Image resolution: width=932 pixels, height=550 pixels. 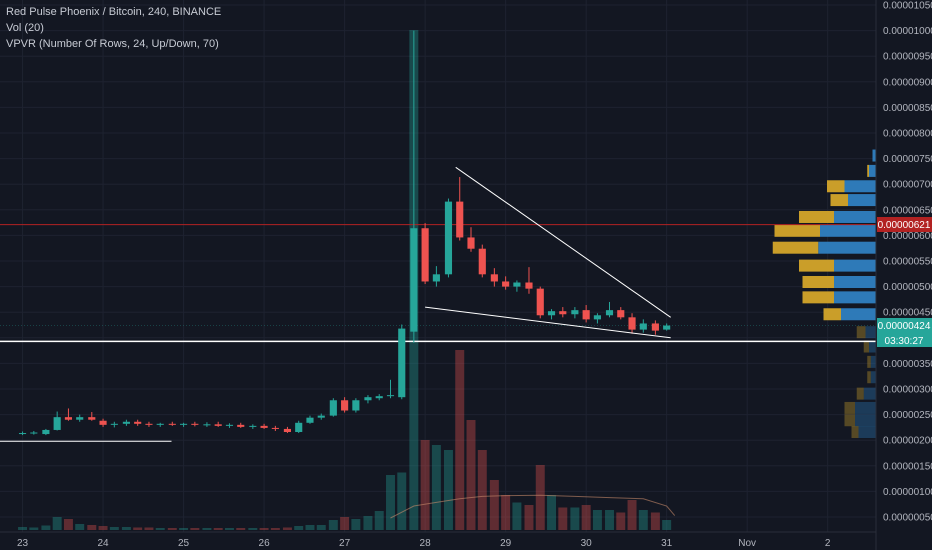 I want to click on x-tick-label: 23, so click(x=23, y=543).